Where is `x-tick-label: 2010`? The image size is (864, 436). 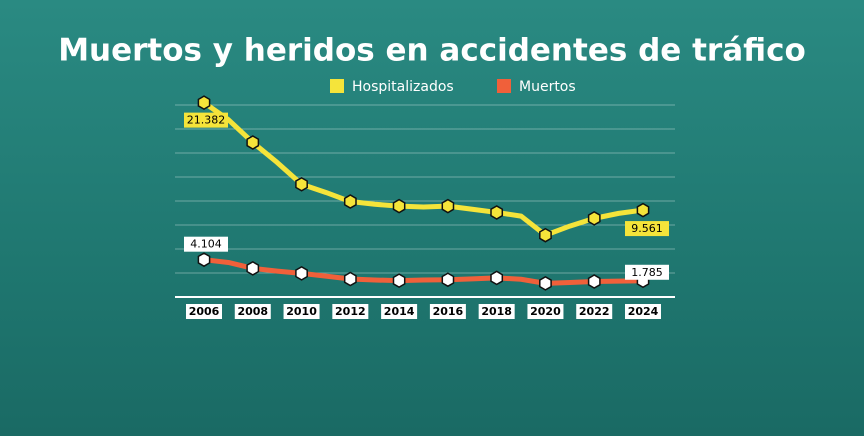 x-tick-label: 2010 is located at coordinates (301, 311).